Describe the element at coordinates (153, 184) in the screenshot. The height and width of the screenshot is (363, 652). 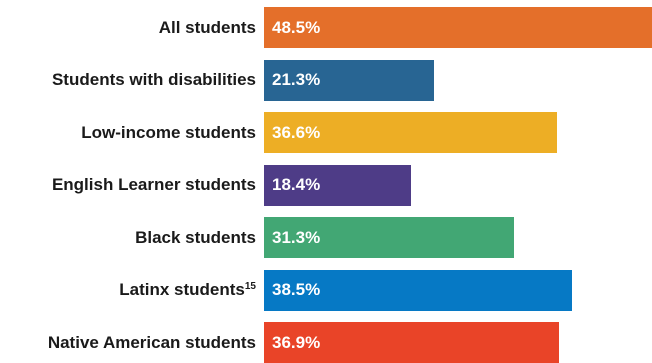
I see `category-label-text: English Learner students` at that location.